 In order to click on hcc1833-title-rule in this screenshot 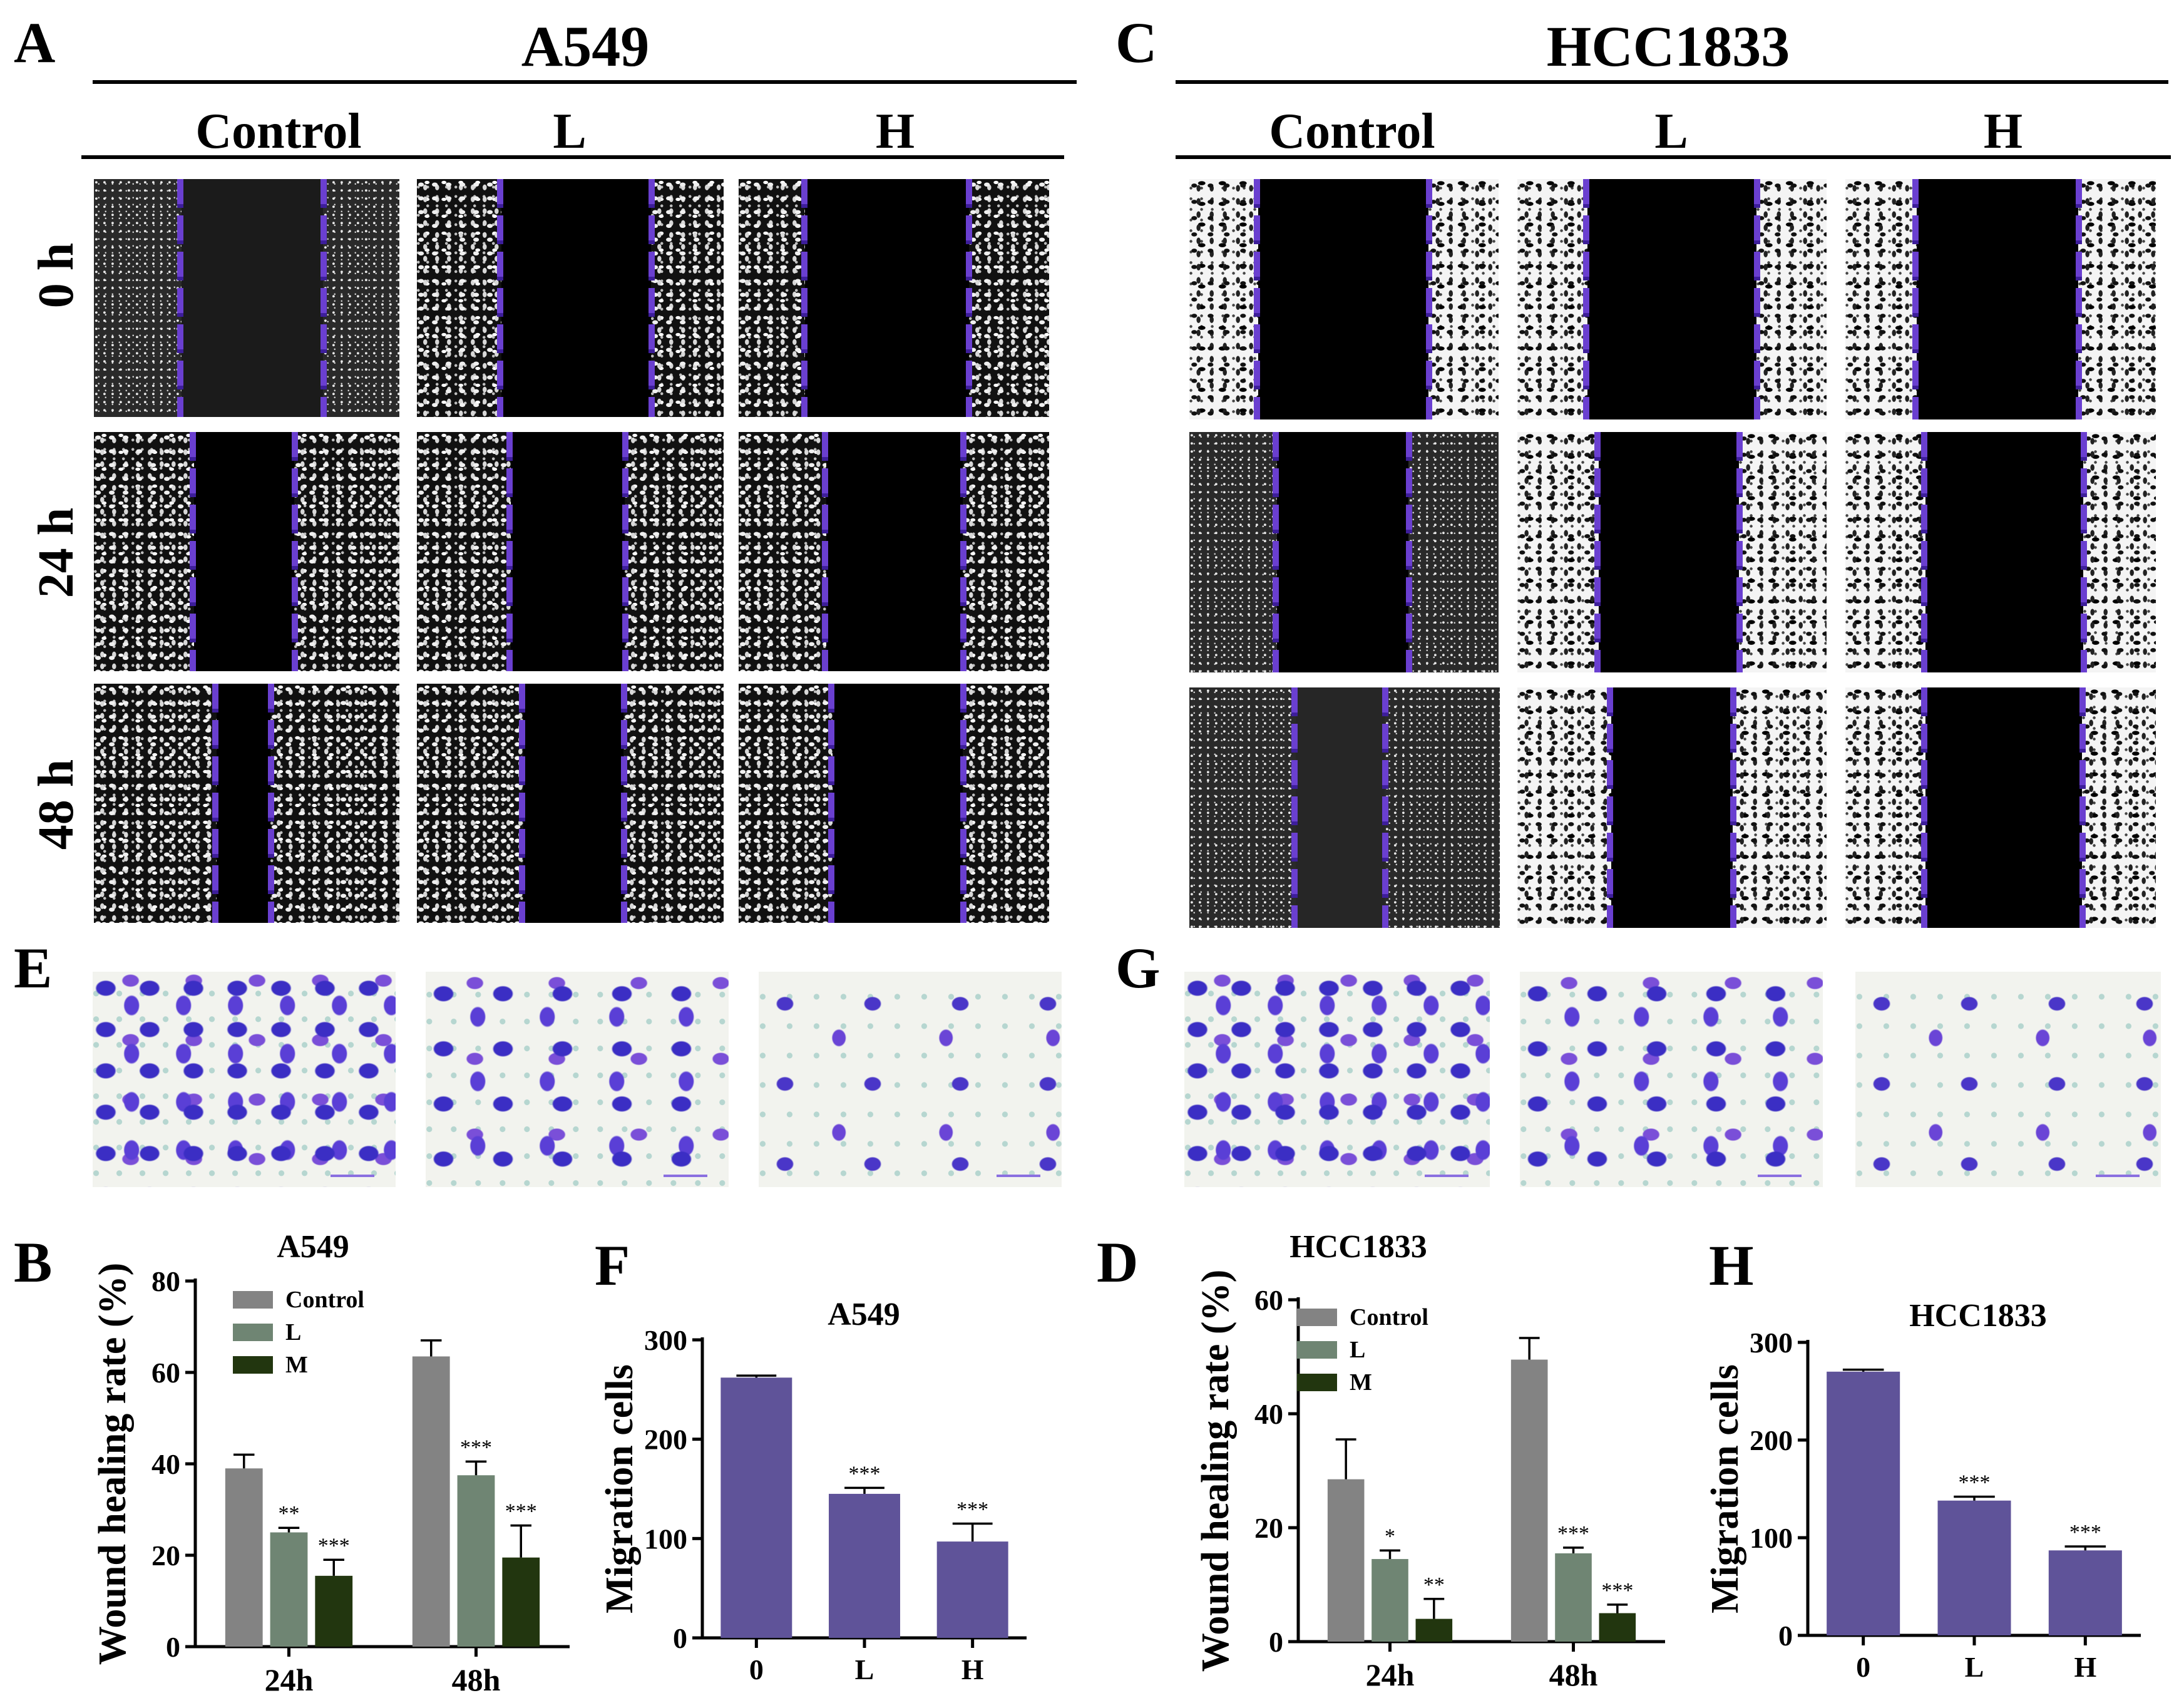, I will do `click(1672, 82)`.